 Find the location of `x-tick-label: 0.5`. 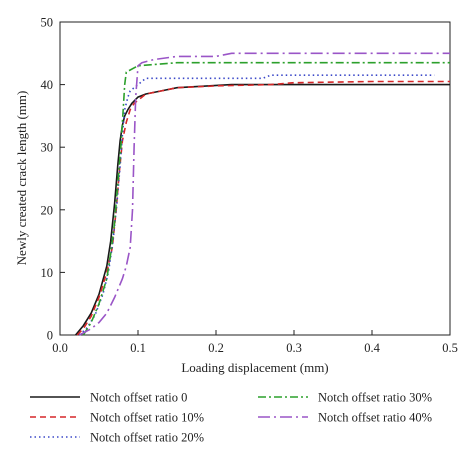

x-tick-label: 0.5 is located at coordinates (450, 348).